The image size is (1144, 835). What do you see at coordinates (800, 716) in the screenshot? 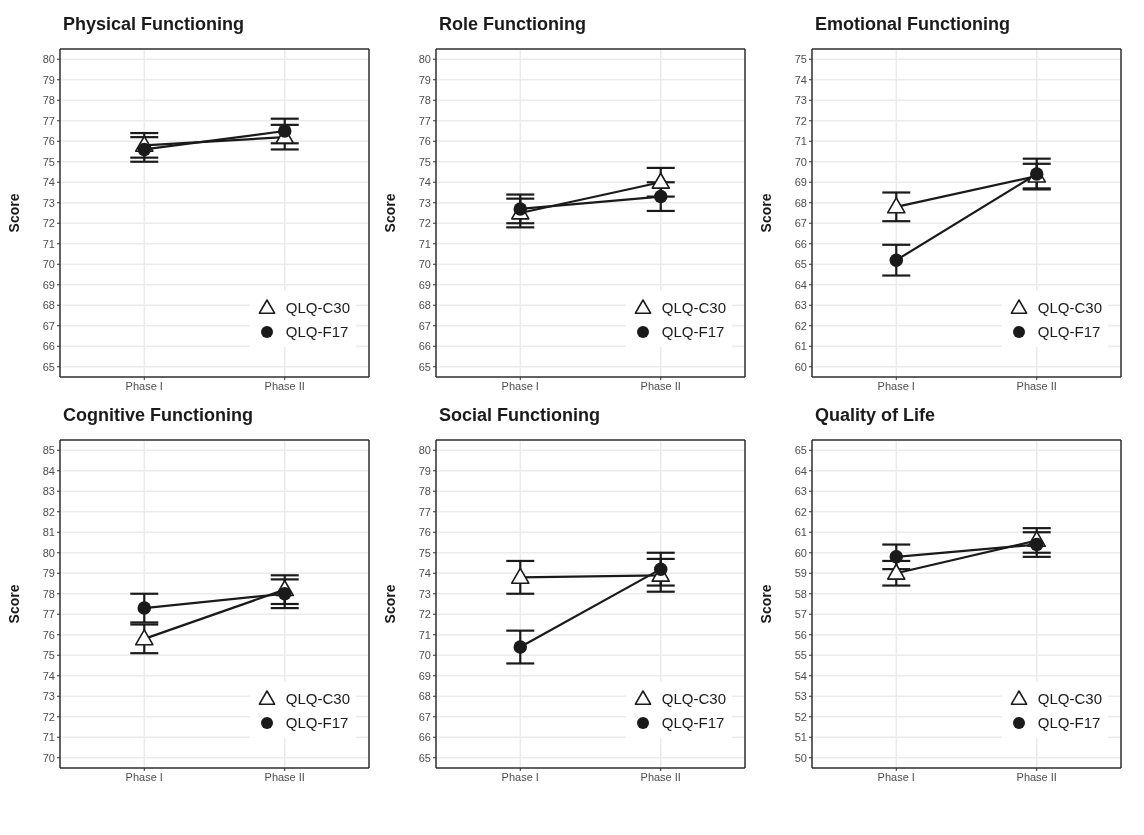
I see `y-tick-label: 52` at bounding box center [800, 716].